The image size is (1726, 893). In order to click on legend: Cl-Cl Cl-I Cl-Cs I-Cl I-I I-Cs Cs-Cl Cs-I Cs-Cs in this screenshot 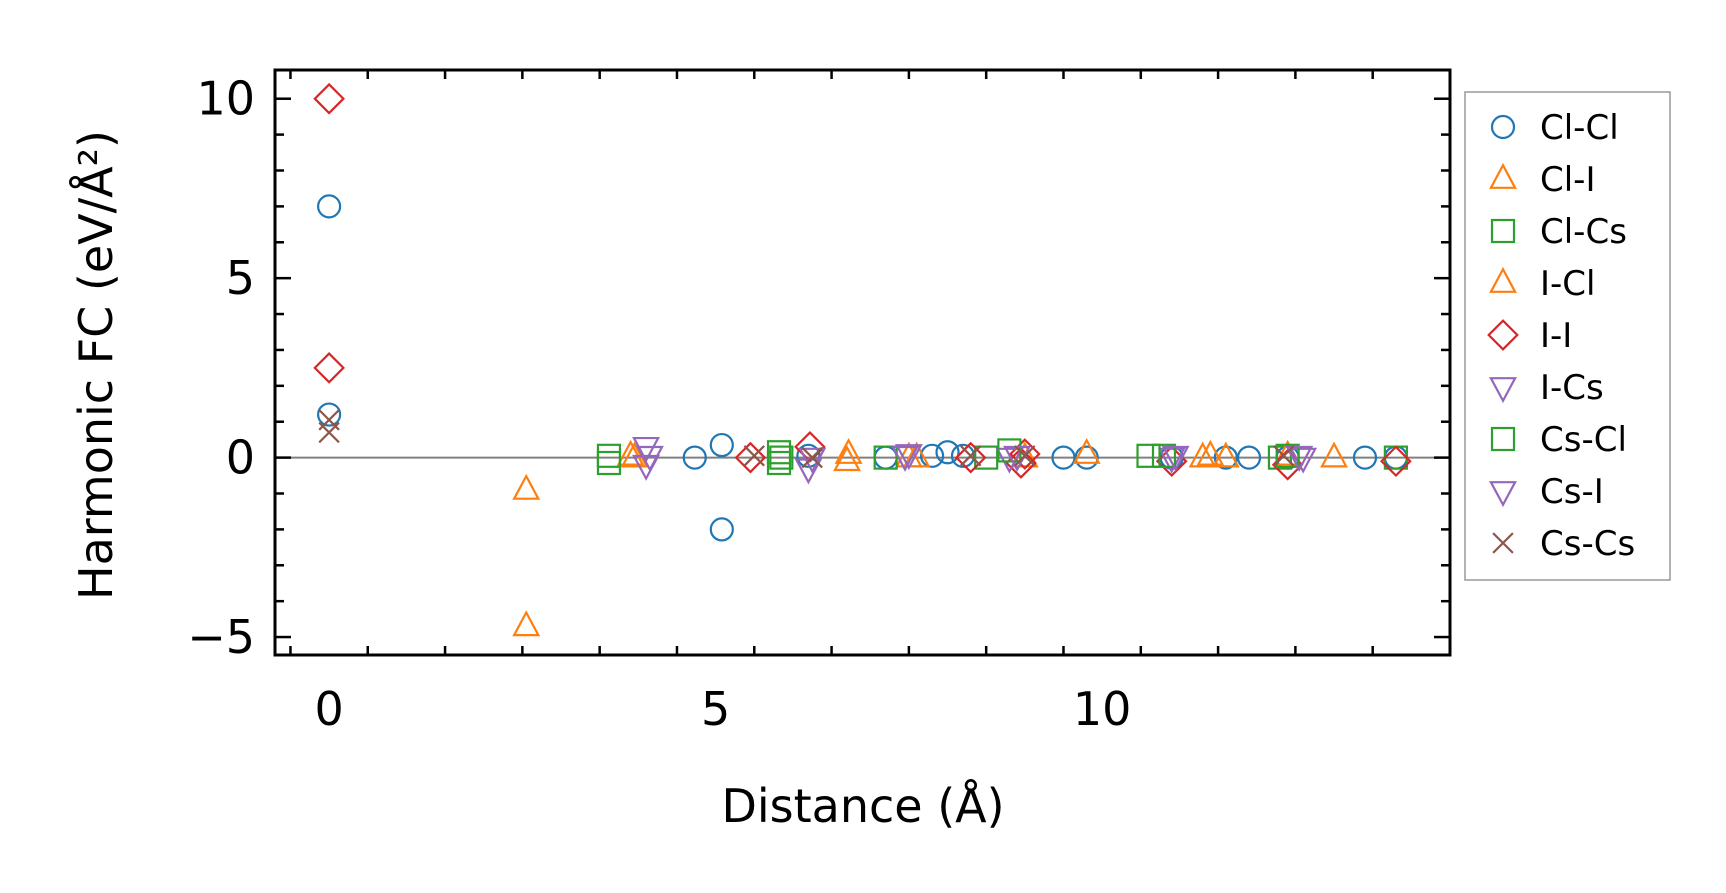, I will do `click(1567, 336)`.